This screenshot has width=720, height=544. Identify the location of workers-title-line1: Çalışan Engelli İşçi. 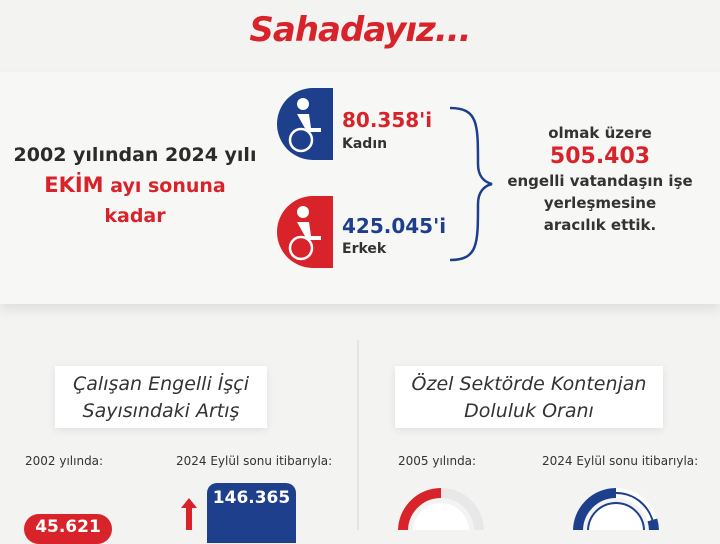
(161, 384).